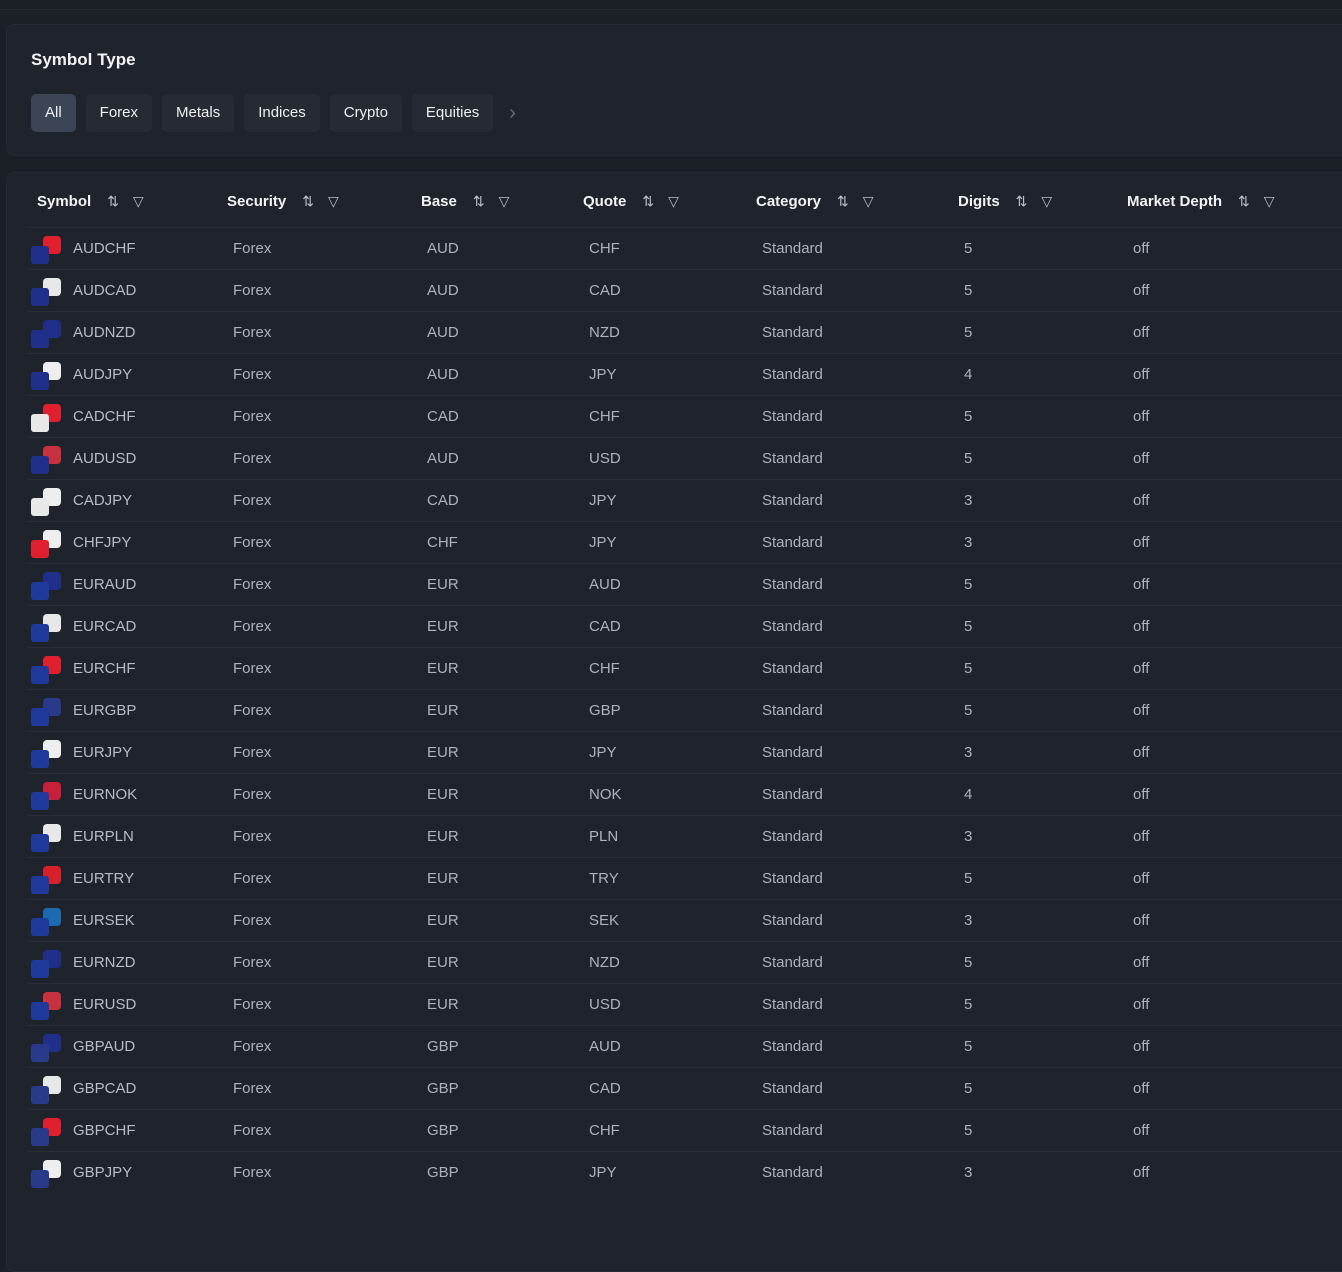  Describe the element at coordinates (605, 458) in the screenshot. I see `cell-quote: USD` at that location.